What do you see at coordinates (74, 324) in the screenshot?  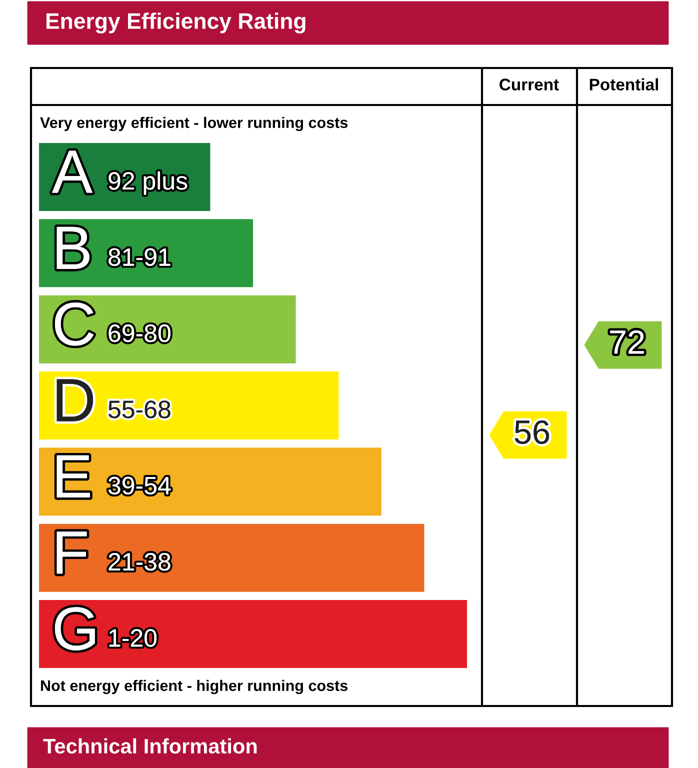 I see `y-tick-label: C` at bounding box center [74, 324].